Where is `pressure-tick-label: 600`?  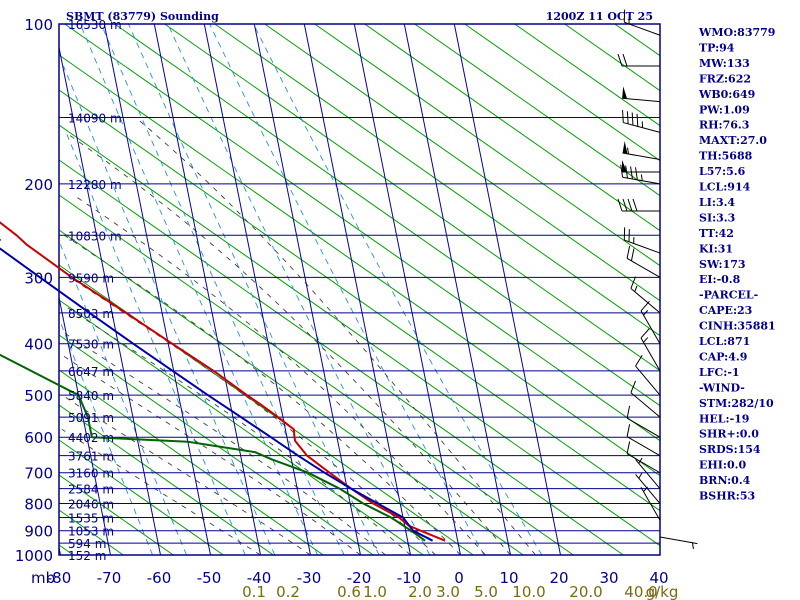 pressure-tick-label: 600 is located at coordinates (38, 438).